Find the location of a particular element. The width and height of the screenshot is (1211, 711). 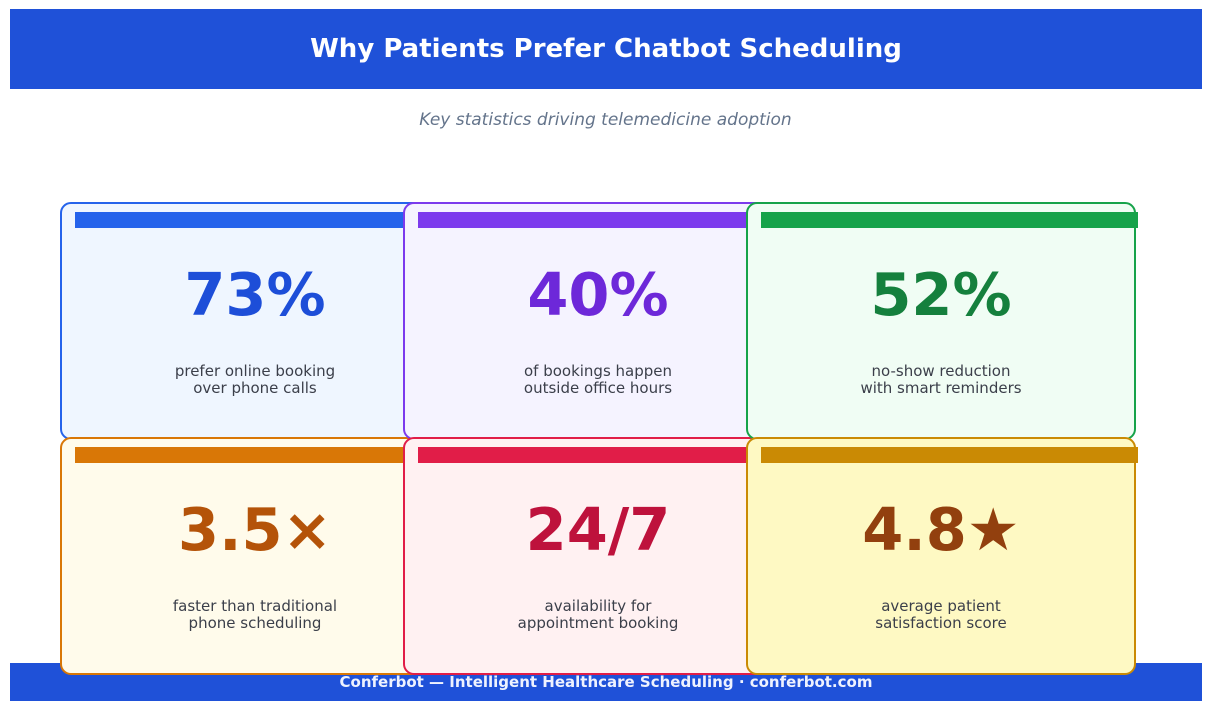

stat-label: average patient satisfaction score is located at coordinates (941, 614).